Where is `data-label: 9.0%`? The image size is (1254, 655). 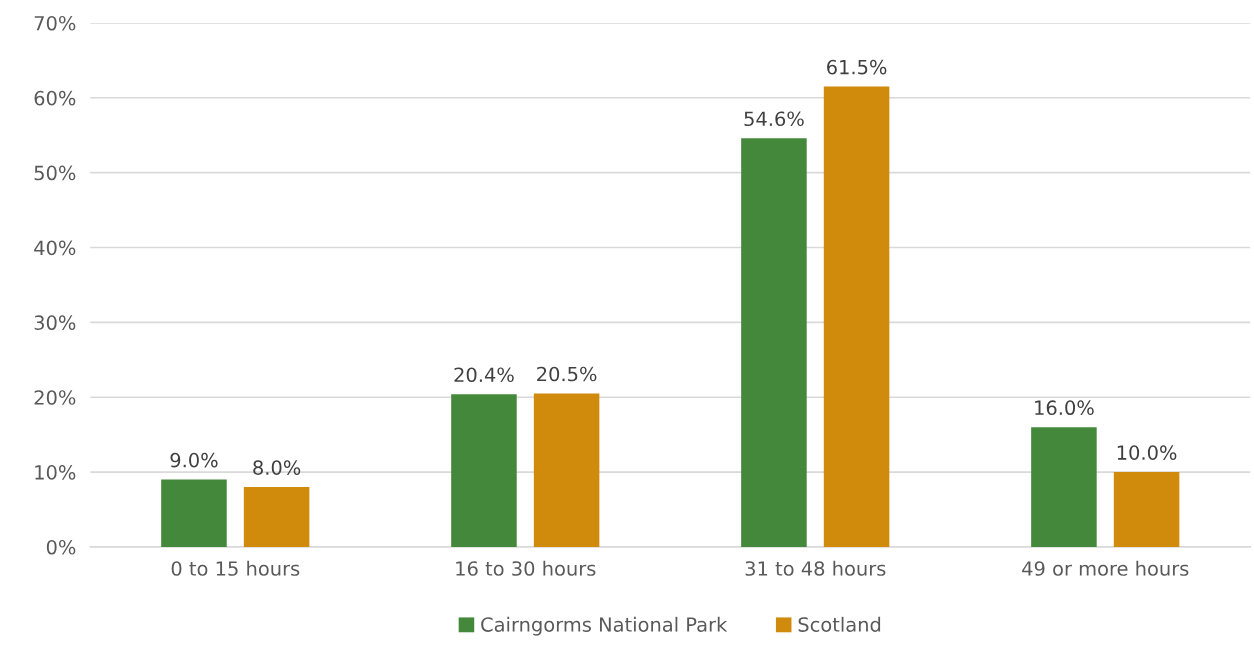 data-label: 9.0% is located at coordinates (194, 460).